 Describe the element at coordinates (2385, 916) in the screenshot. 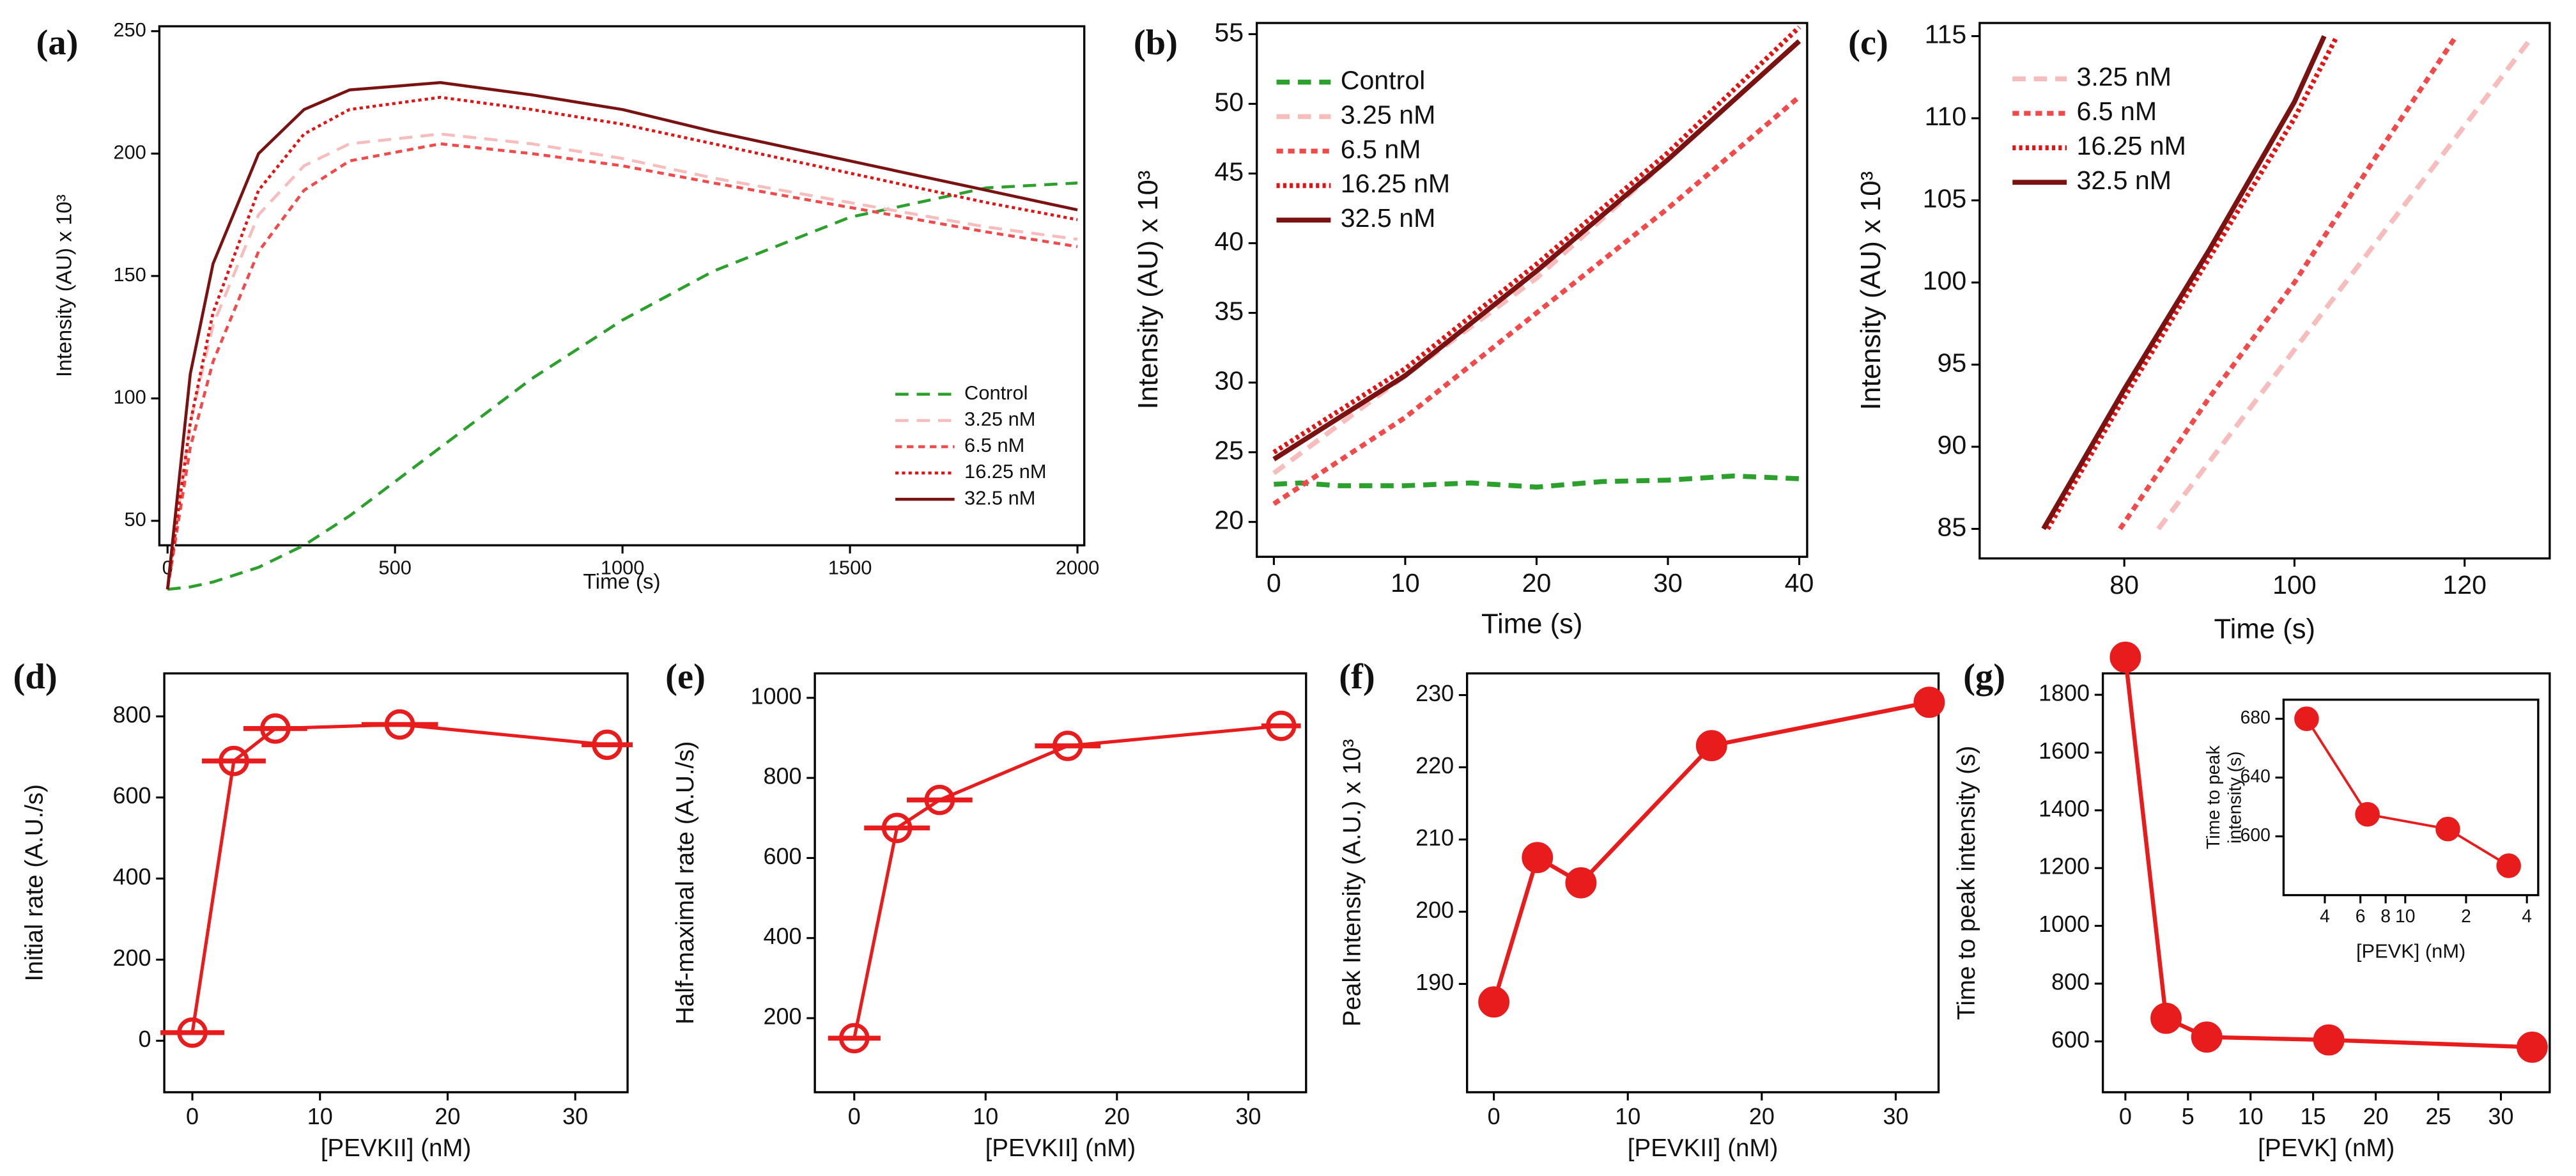

I see `x-tick-label: 8` at that location.